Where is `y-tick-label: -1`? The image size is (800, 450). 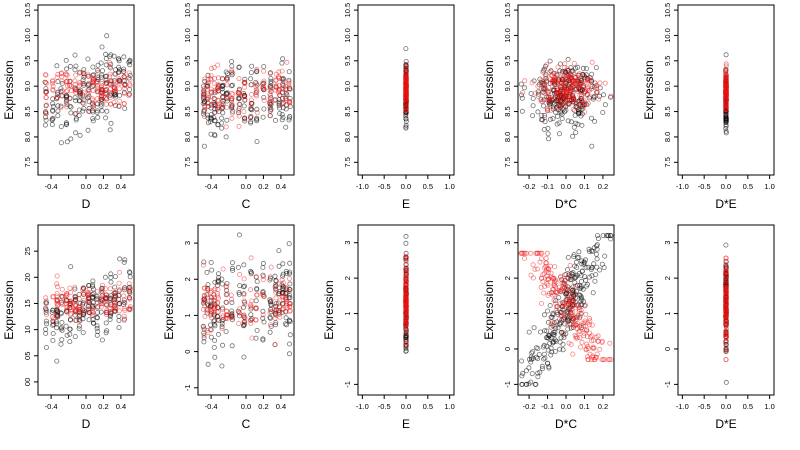
y-tick-label: -1 is located at coordinates (507, 384).